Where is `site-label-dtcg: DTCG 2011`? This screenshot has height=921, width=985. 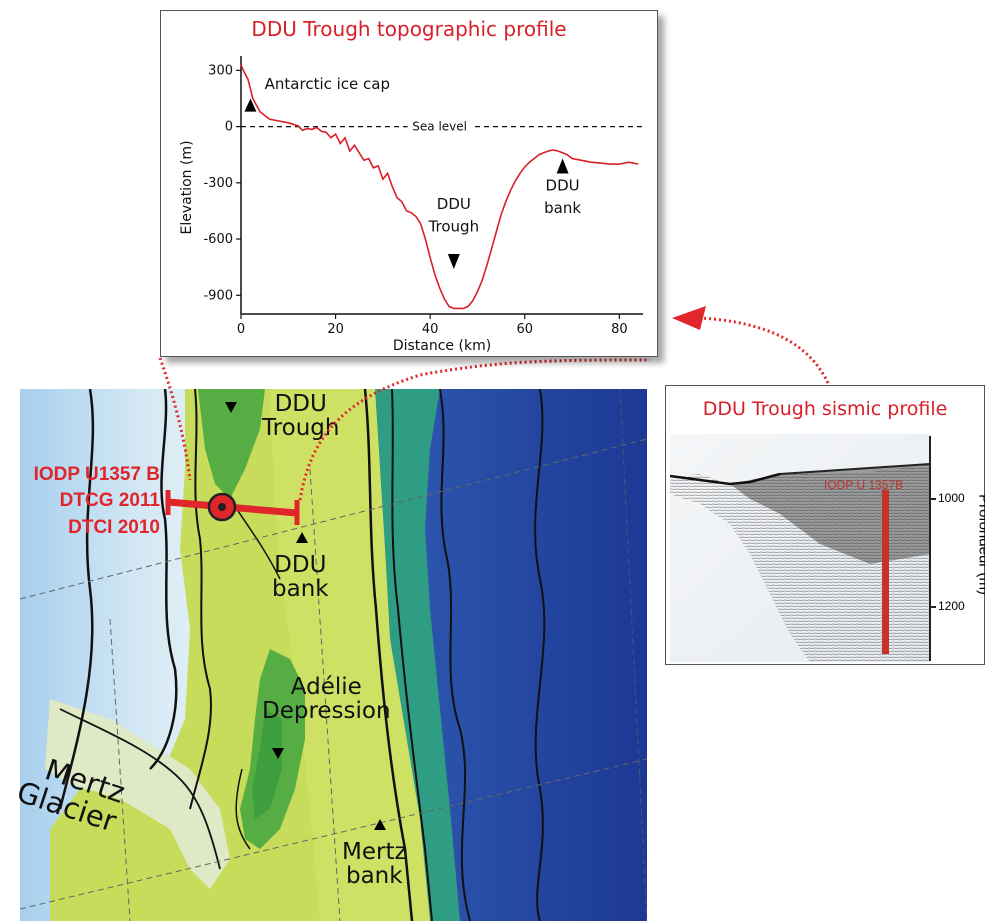
site-label-dtcg: DTCG 2011 is located at coordinates (109, 500).